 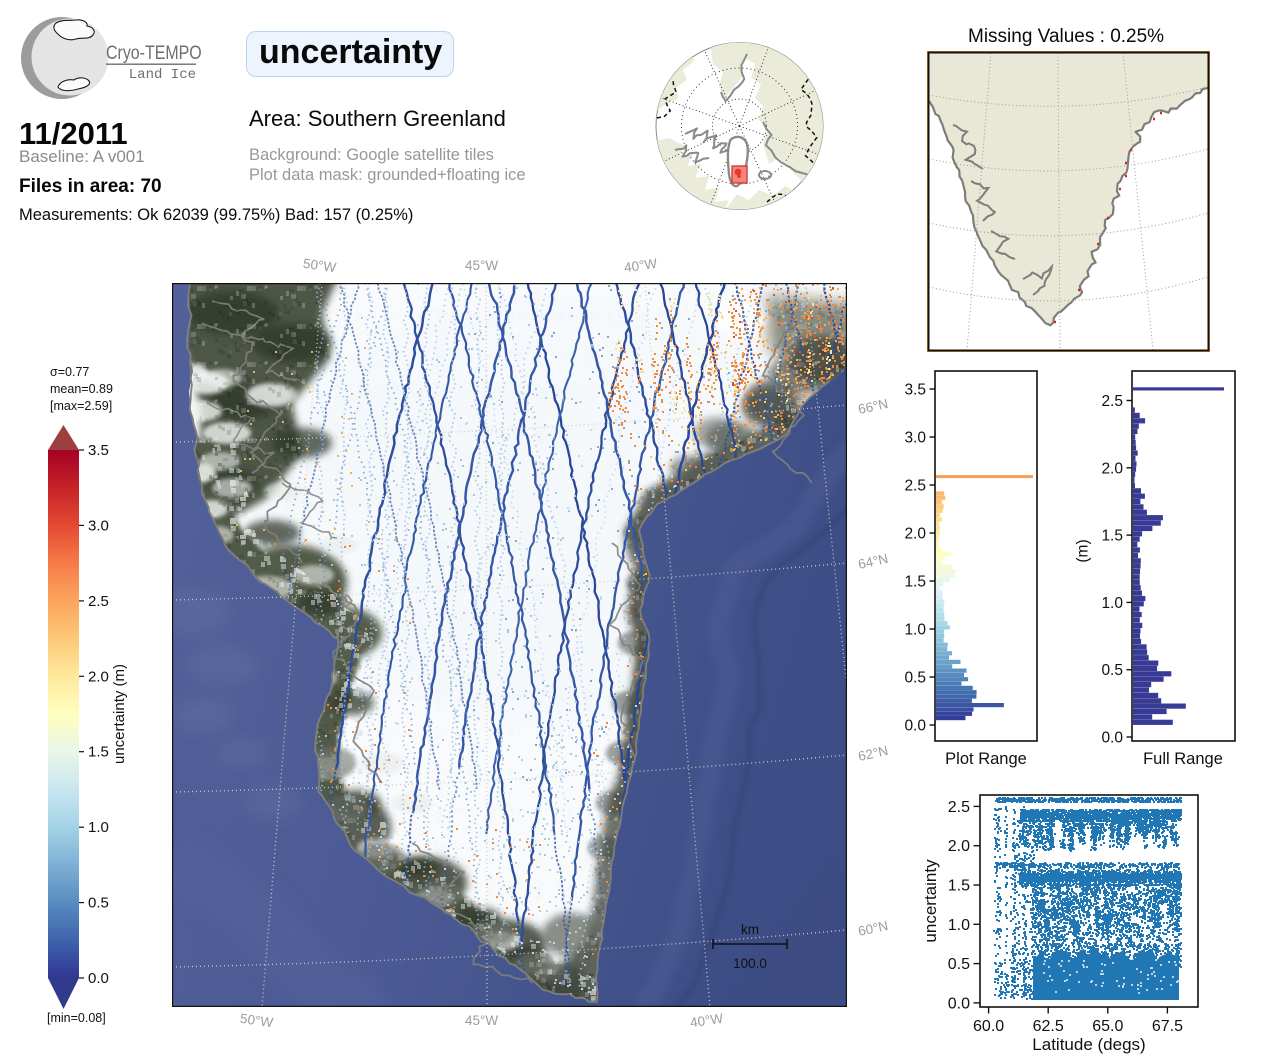 What do you see at coordinates (1183, 759) in the screenshot?
I see `svg-text: Full Range` at bounding box center [1183, 759].